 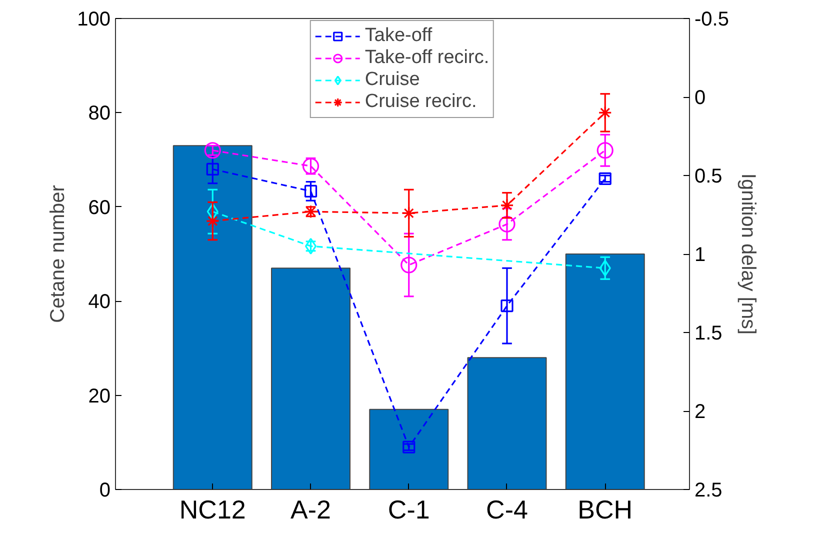 I want to click on y-tick-label: 0, so click(x=104, y=491).